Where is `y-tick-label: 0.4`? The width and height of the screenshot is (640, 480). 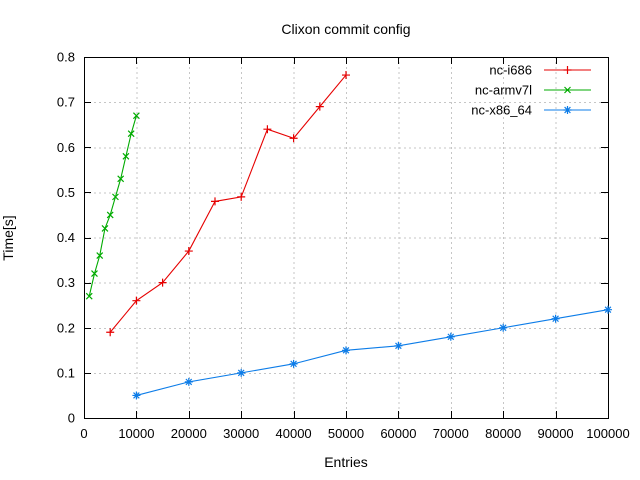 y-tick-label: 0.4 is located at coordinates (66, 237).